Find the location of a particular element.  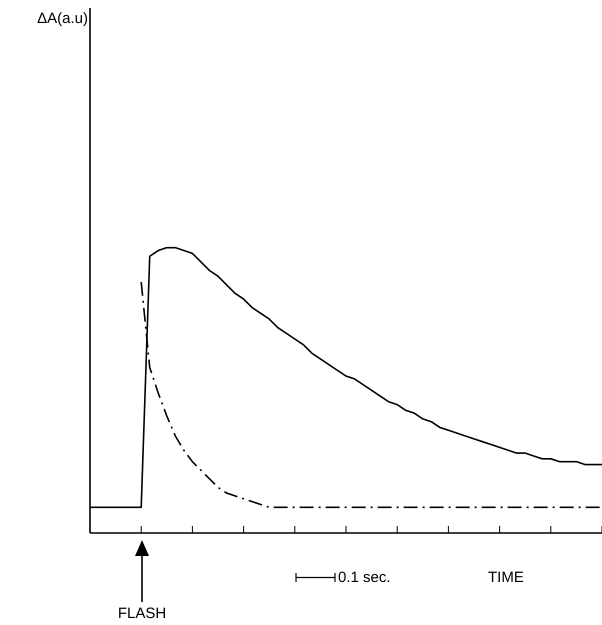

x-axis-title: TIME is located at coordinates (506, 577).